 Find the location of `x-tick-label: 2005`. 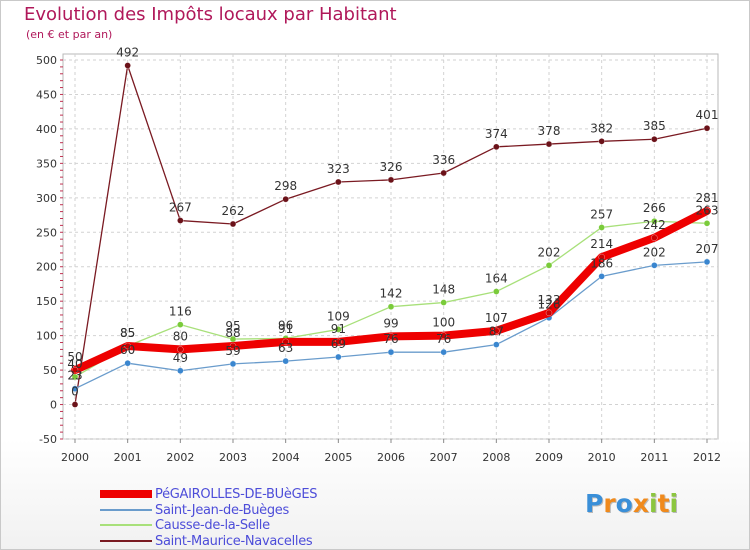

x-tick-label: 2005 is located at coordinates (338, 457).